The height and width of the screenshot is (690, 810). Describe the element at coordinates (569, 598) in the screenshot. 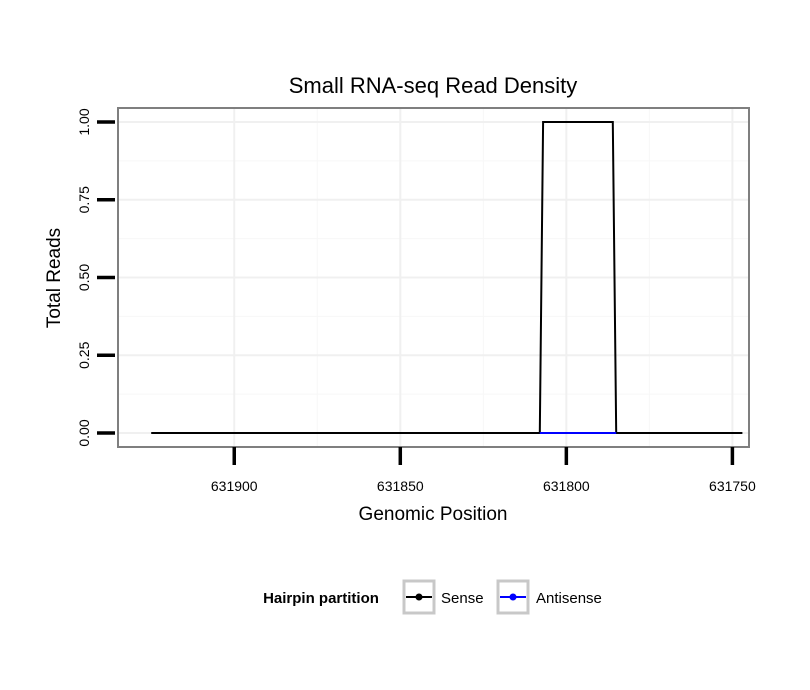

I see `legend-label-antisense: Antisense` at that location.